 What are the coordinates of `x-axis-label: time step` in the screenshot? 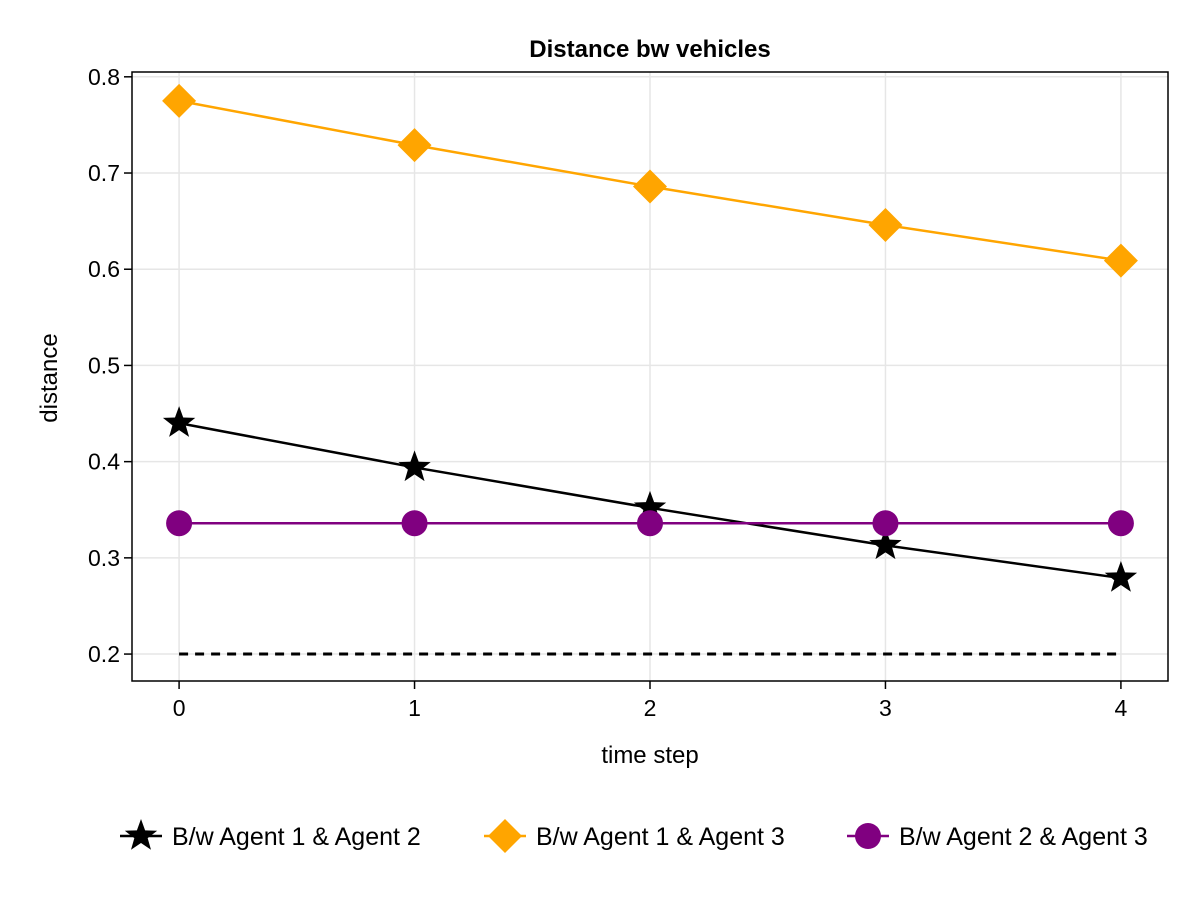 It's located at (649, 755).